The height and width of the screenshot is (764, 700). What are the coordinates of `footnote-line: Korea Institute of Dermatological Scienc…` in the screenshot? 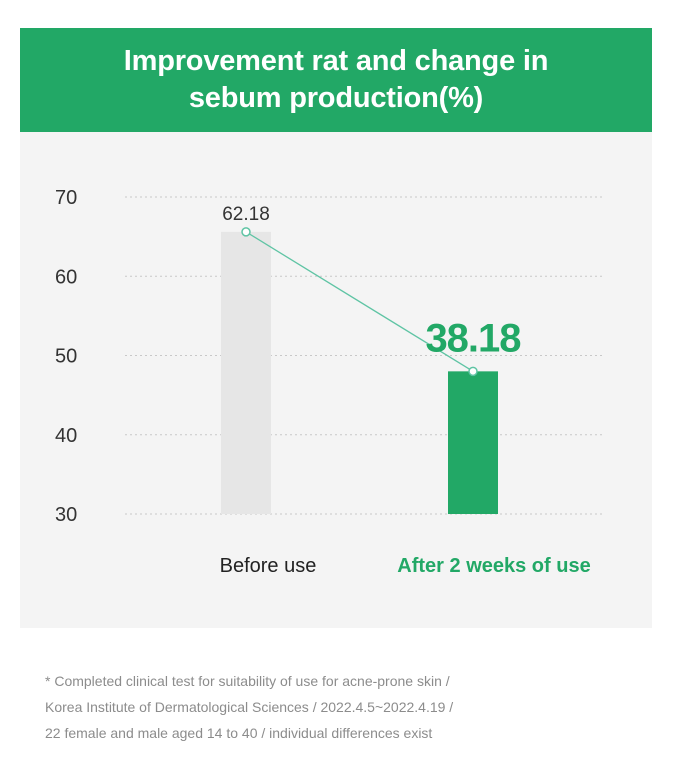 It's located at (249, 707).